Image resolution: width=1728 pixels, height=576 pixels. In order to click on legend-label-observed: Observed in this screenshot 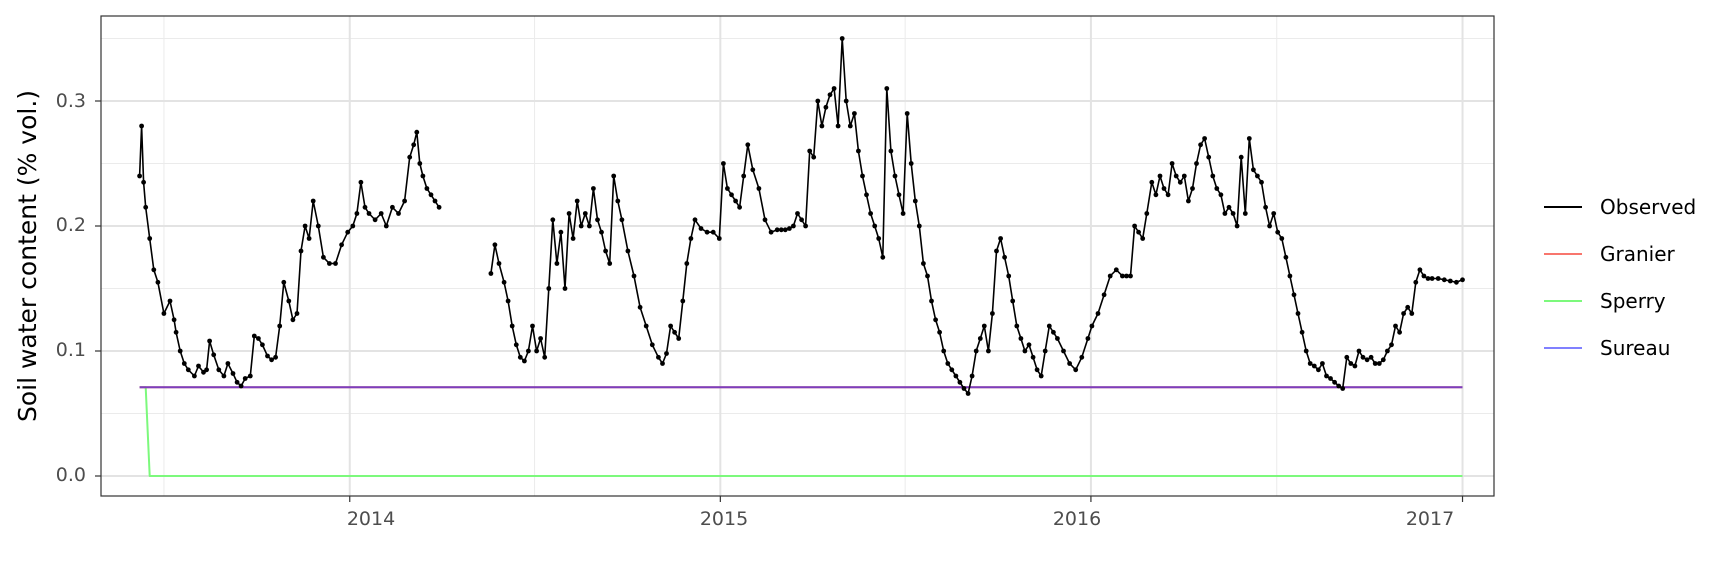, I will do `click(1648, 207)`.